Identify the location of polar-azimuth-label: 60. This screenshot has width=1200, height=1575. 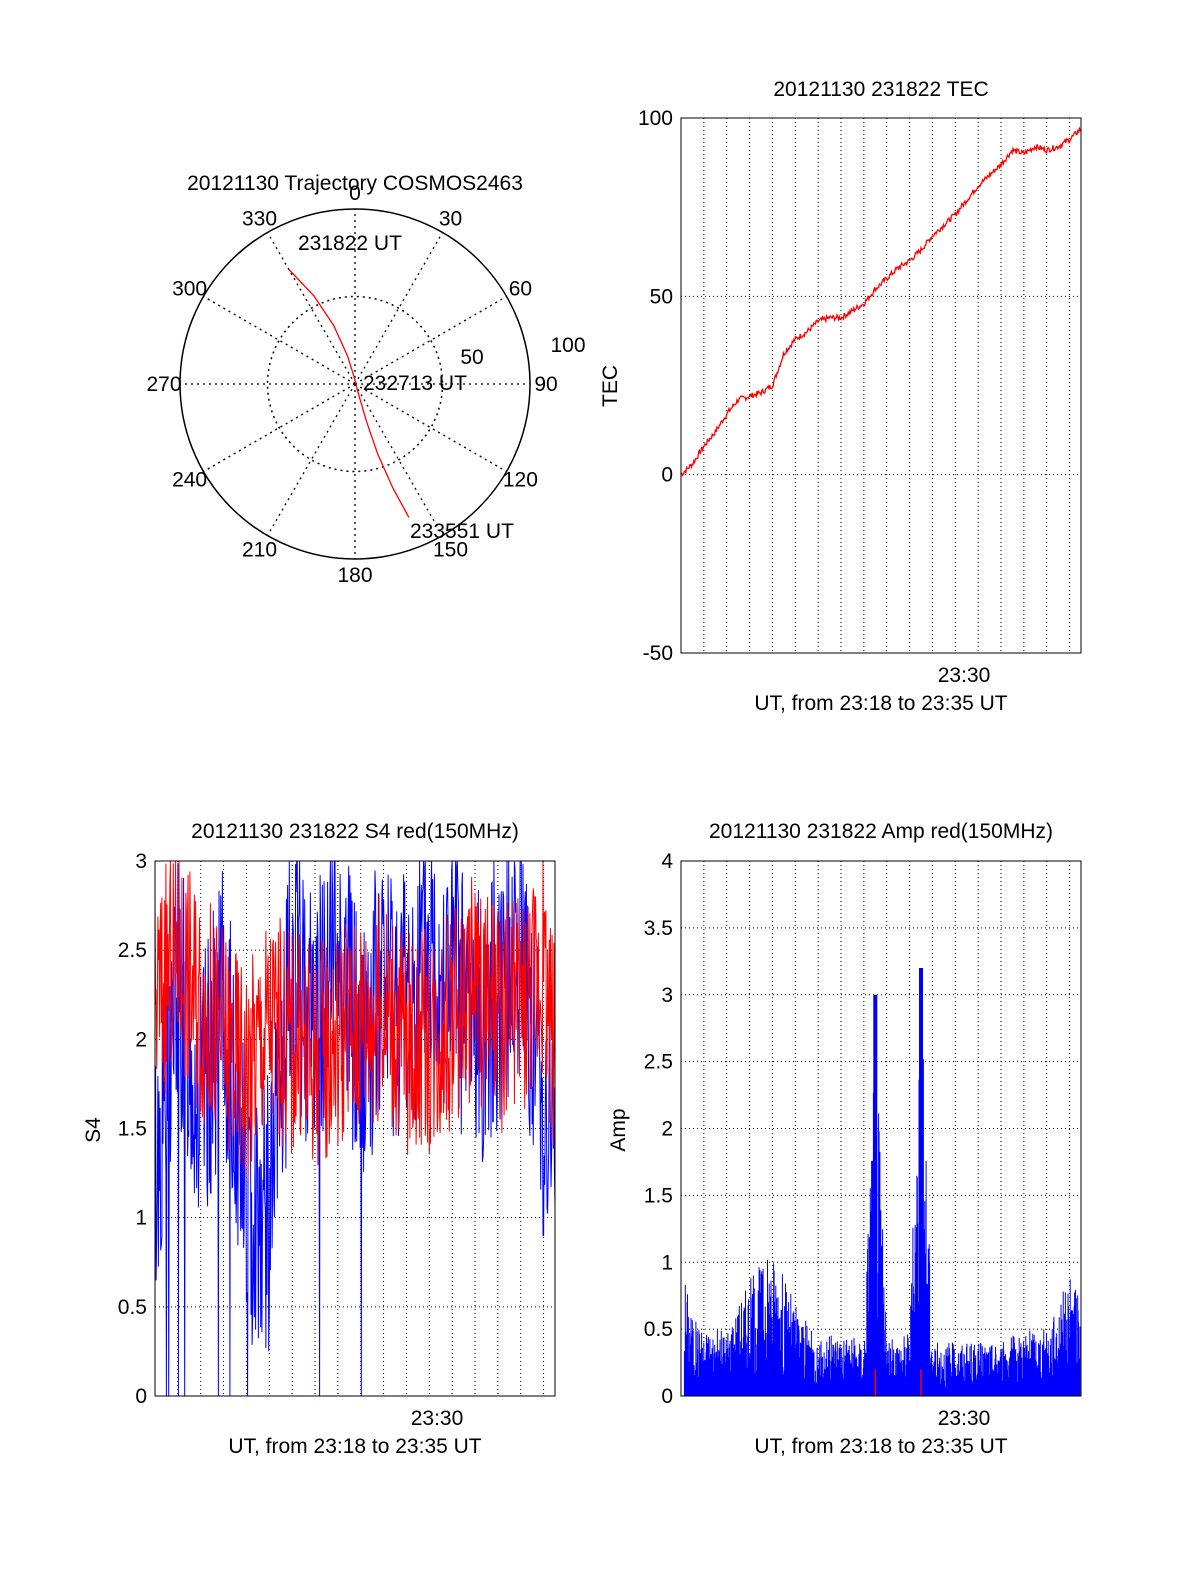
(520, 289).